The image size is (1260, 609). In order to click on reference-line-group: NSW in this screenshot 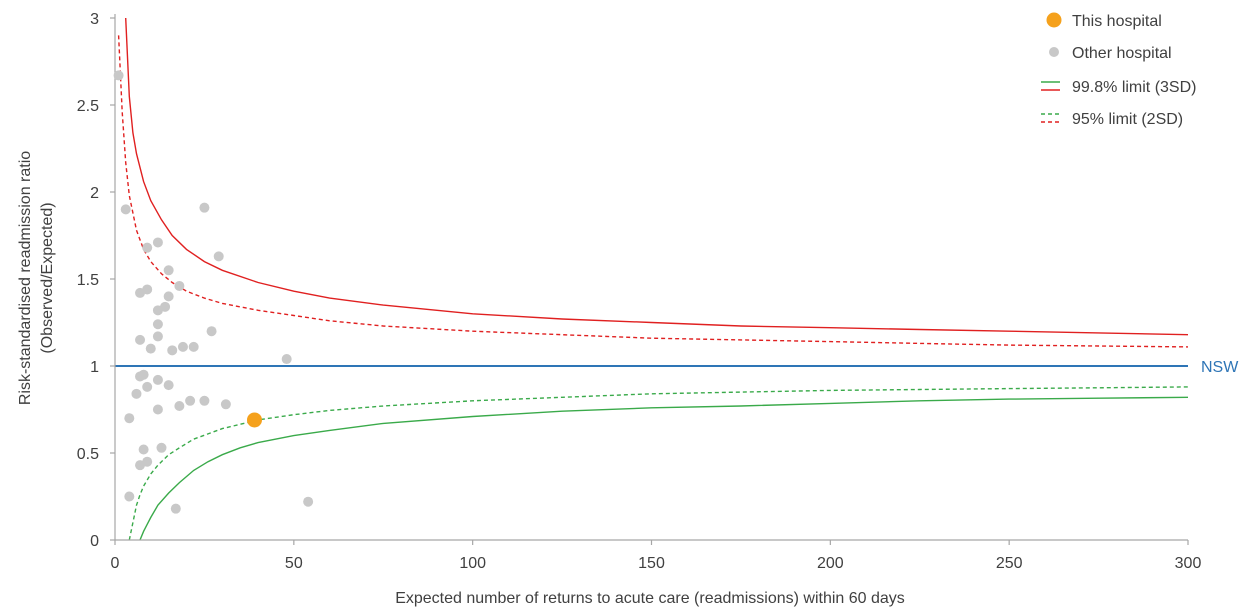, I will do `click(677, 367)`.